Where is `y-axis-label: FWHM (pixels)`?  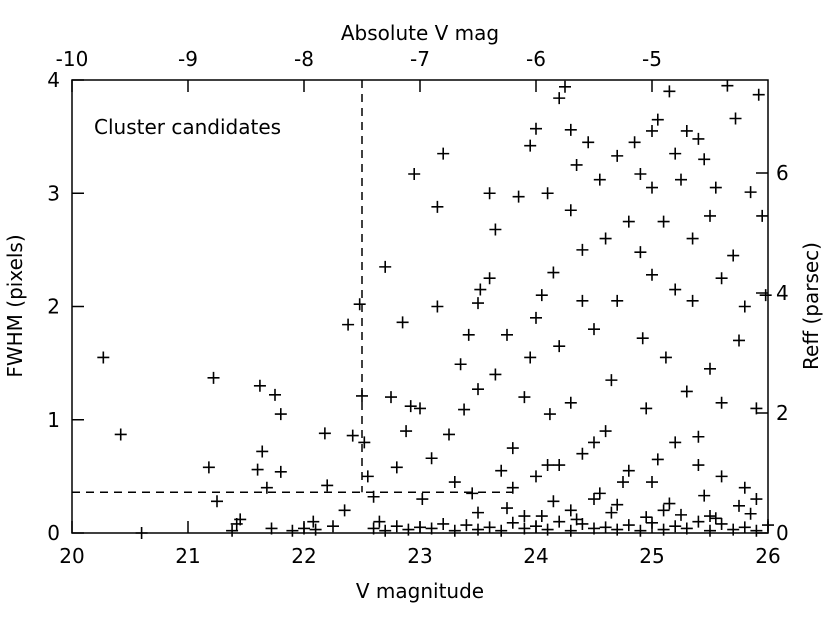 y-axis-label: FWHM (pixels) is located at coordinates (15, 305).